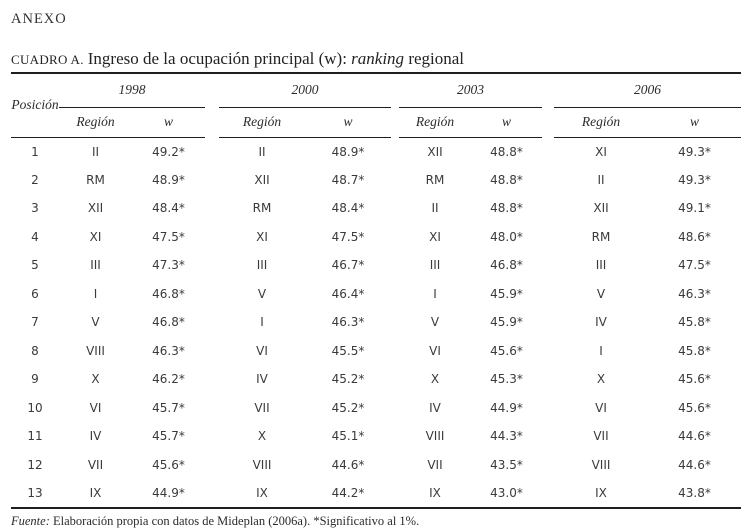 This screenshot has width=753, height=532. What do you see at coordinates (435, 122) in the screenshot?
I see `region-subheader-2003: Región` at bounding box center [435, 122].